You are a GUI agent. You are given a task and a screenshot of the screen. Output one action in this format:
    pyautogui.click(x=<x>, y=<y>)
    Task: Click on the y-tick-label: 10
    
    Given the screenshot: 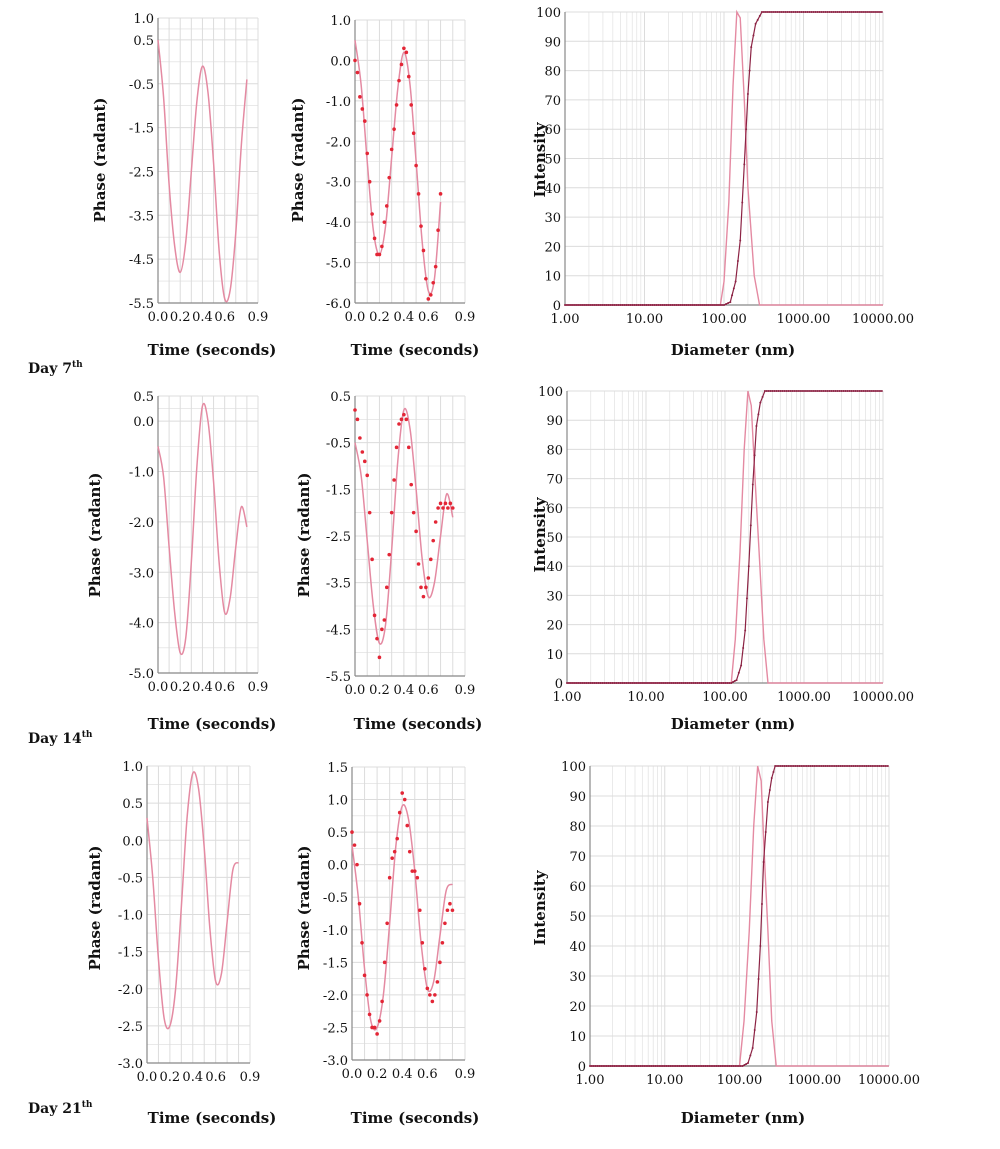 What is the action you would take?
    pyautogui.click(x=552, y=277)
    